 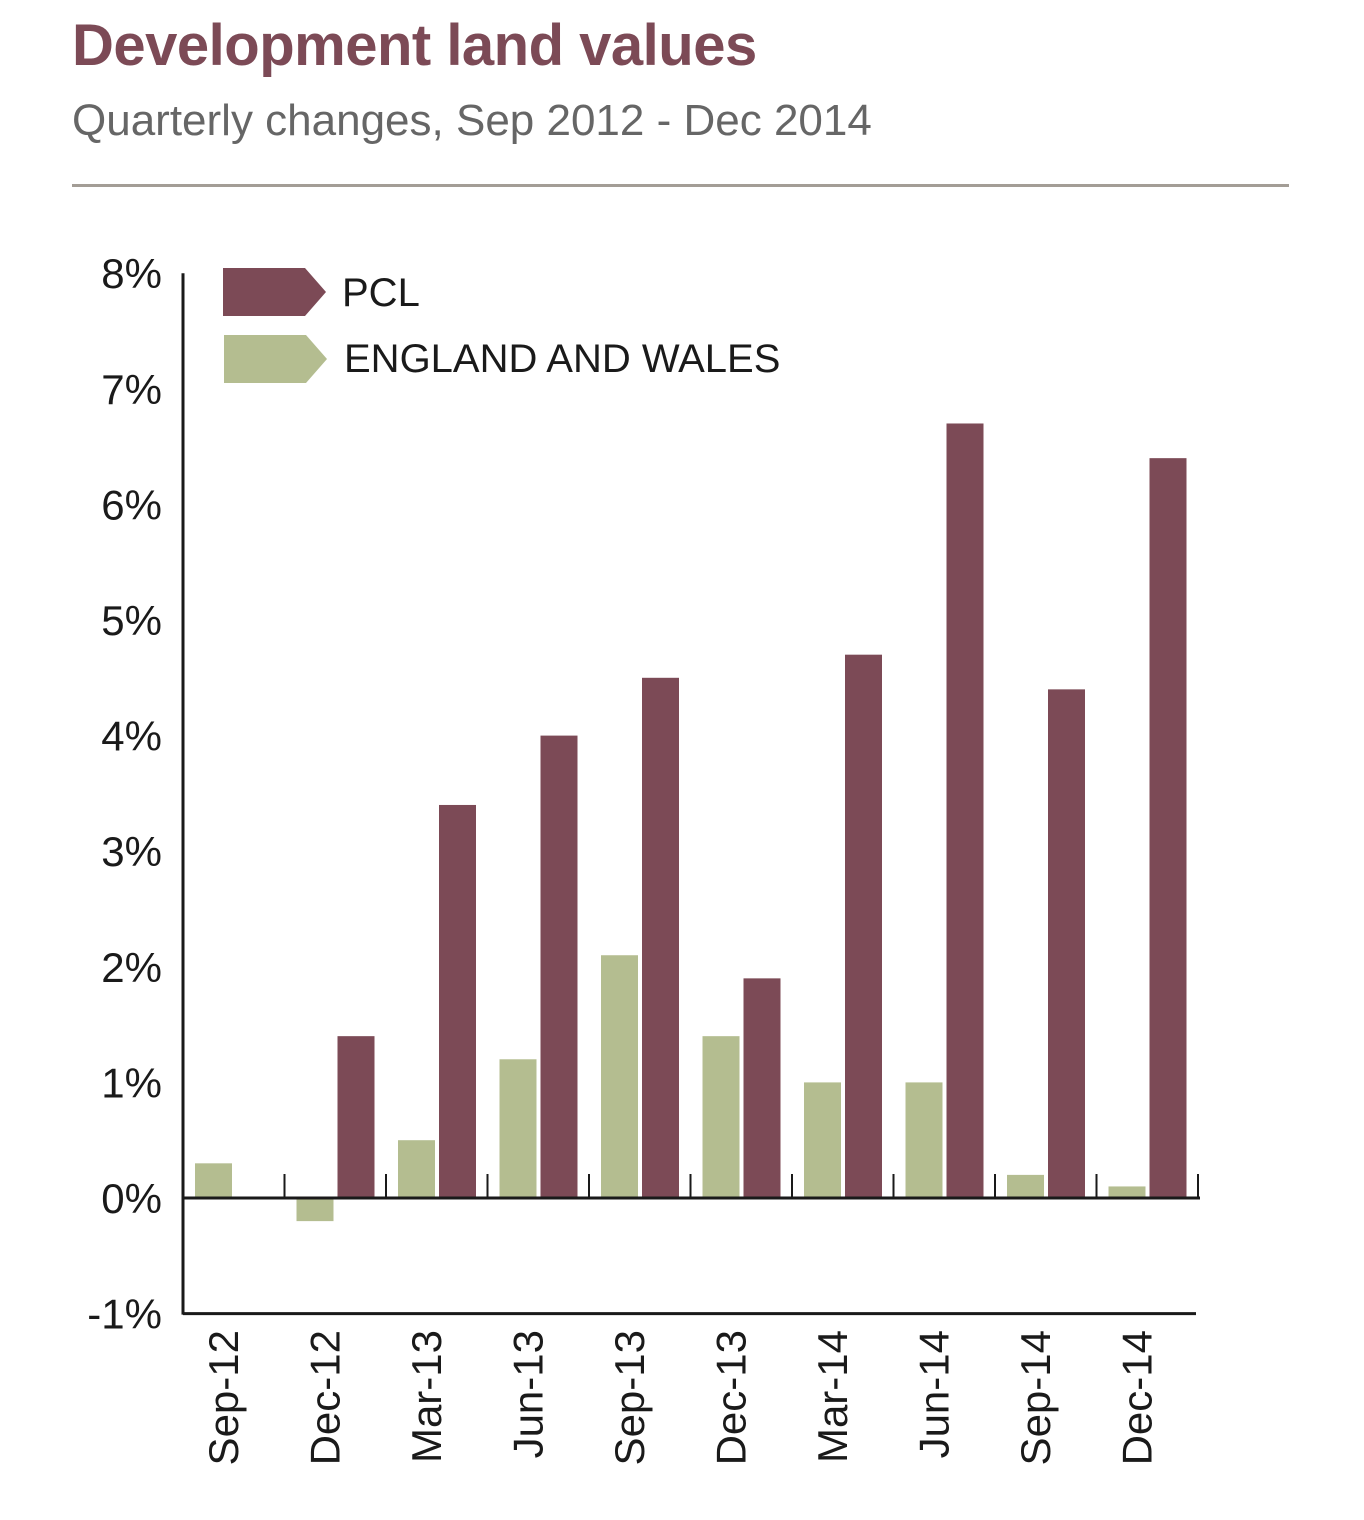 I want to click on legend-swatch-pcl, so click(x=274, y=292).